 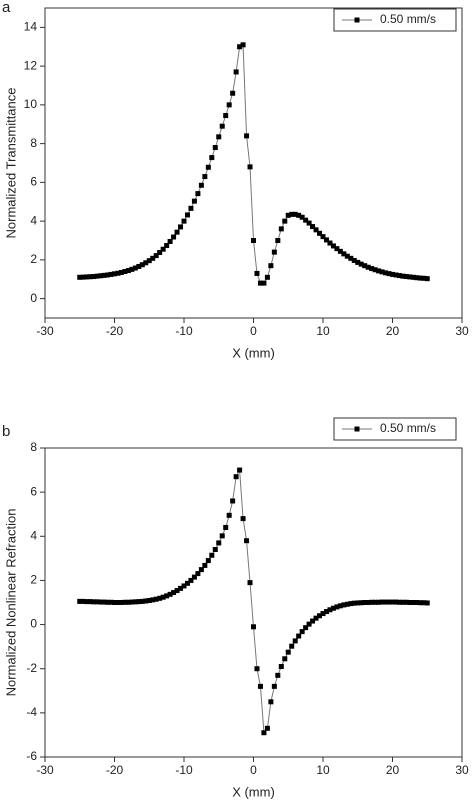 I want to click on x-tick-label: -30, so click(x=45, y=770).